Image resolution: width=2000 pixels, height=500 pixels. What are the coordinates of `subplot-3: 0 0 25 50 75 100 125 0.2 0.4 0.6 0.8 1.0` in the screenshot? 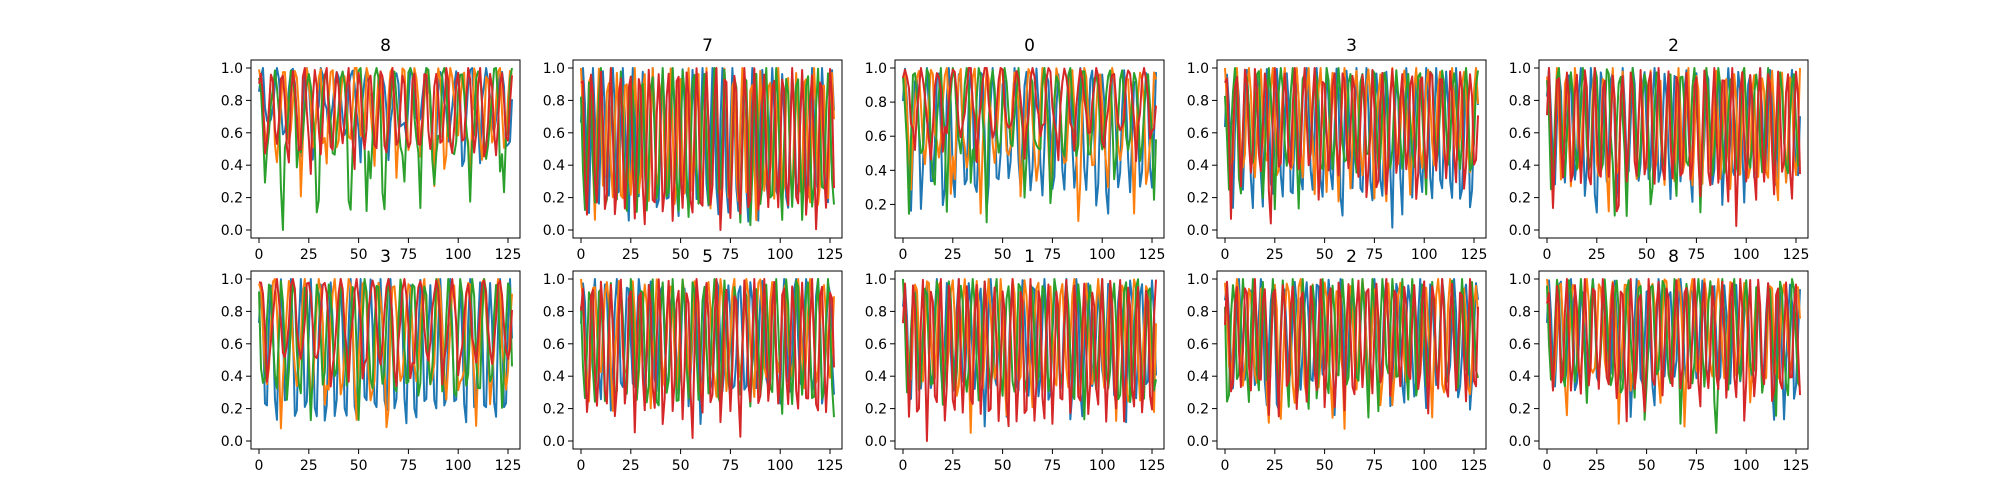 It's located at (1015, 149).